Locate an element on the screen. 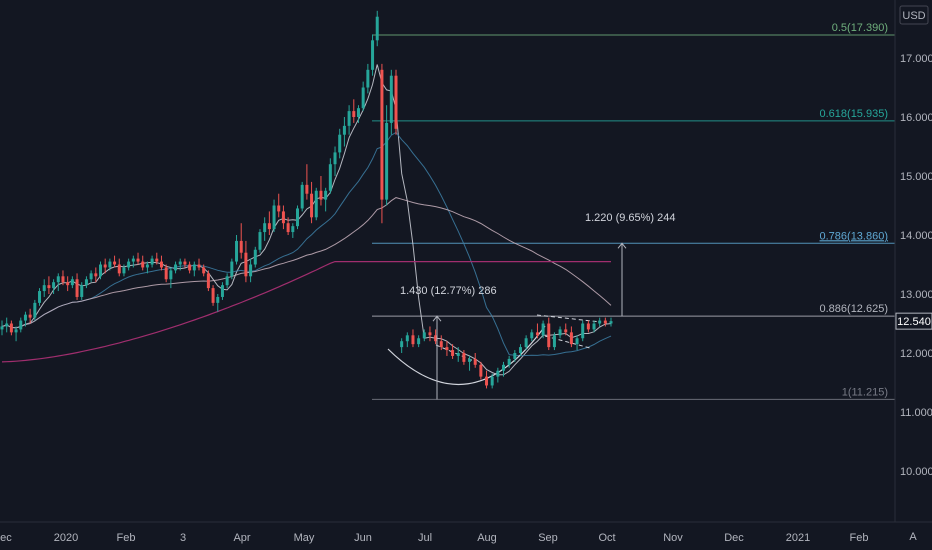  fib-label-1: 0.618(15.935) is located at coordinates (854, 114).